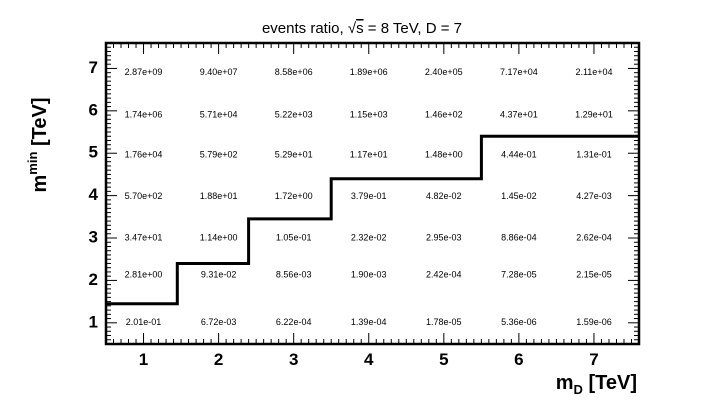 The image size is (709, 405). What do you see at coordinates (594, 322) in the screenshot?
I see `cell-value: 1.59e-06` at bounding box center [594, 322].